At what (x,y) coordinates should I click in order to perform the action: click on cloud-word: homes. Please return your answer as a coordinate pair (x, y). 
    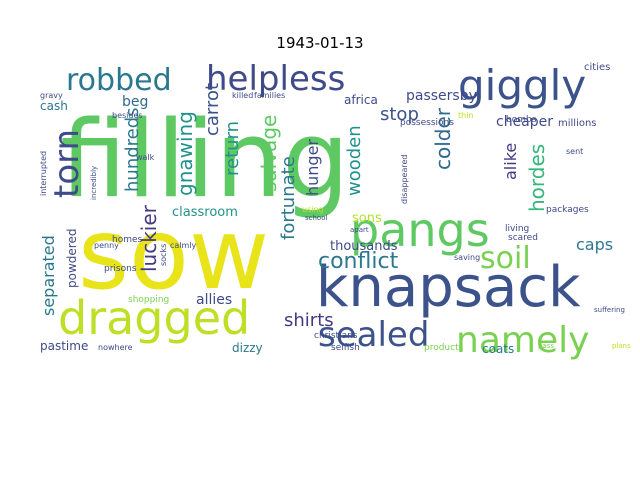
    Looking at the image, I should click on (127, 240).